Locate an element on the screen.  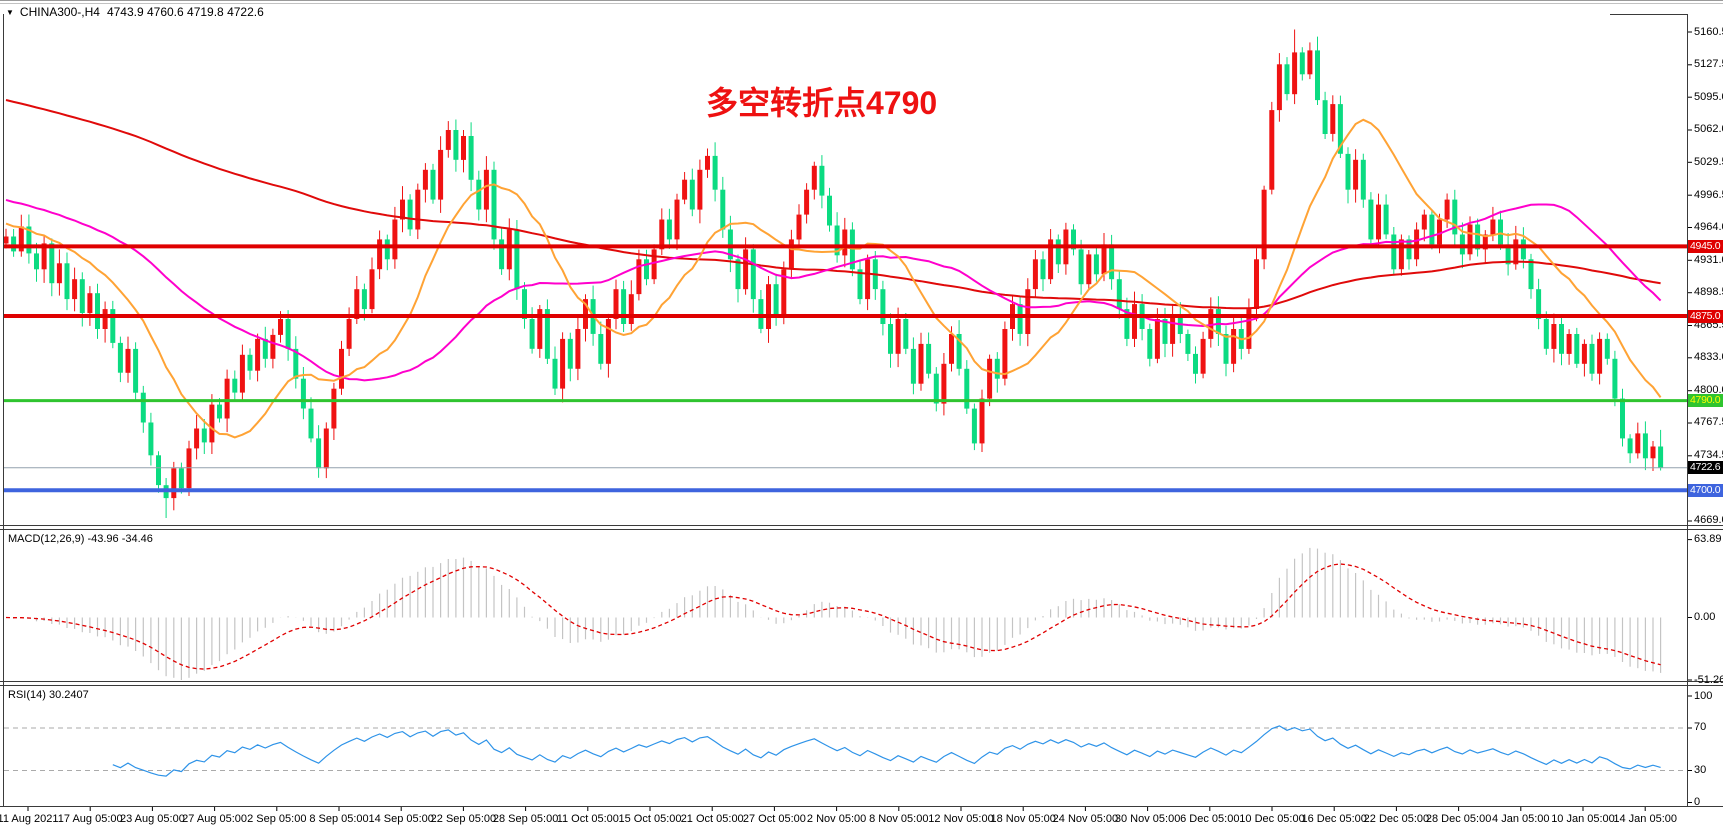
date-tick-label: 23 Aug 05:00 is located at coordinates (152, 819).